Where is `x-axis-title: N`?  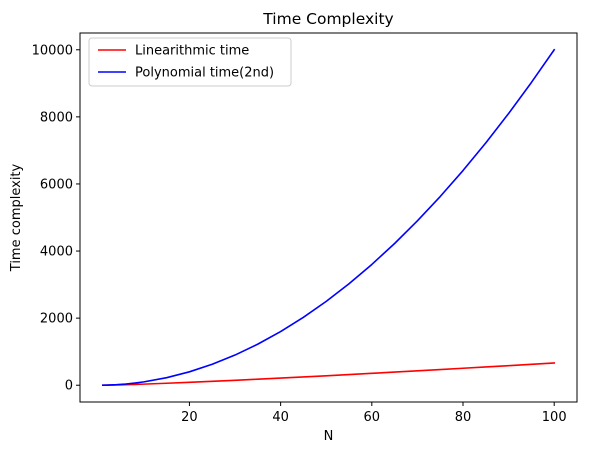 x-axis-title: N is located at coordinates (329, 436).